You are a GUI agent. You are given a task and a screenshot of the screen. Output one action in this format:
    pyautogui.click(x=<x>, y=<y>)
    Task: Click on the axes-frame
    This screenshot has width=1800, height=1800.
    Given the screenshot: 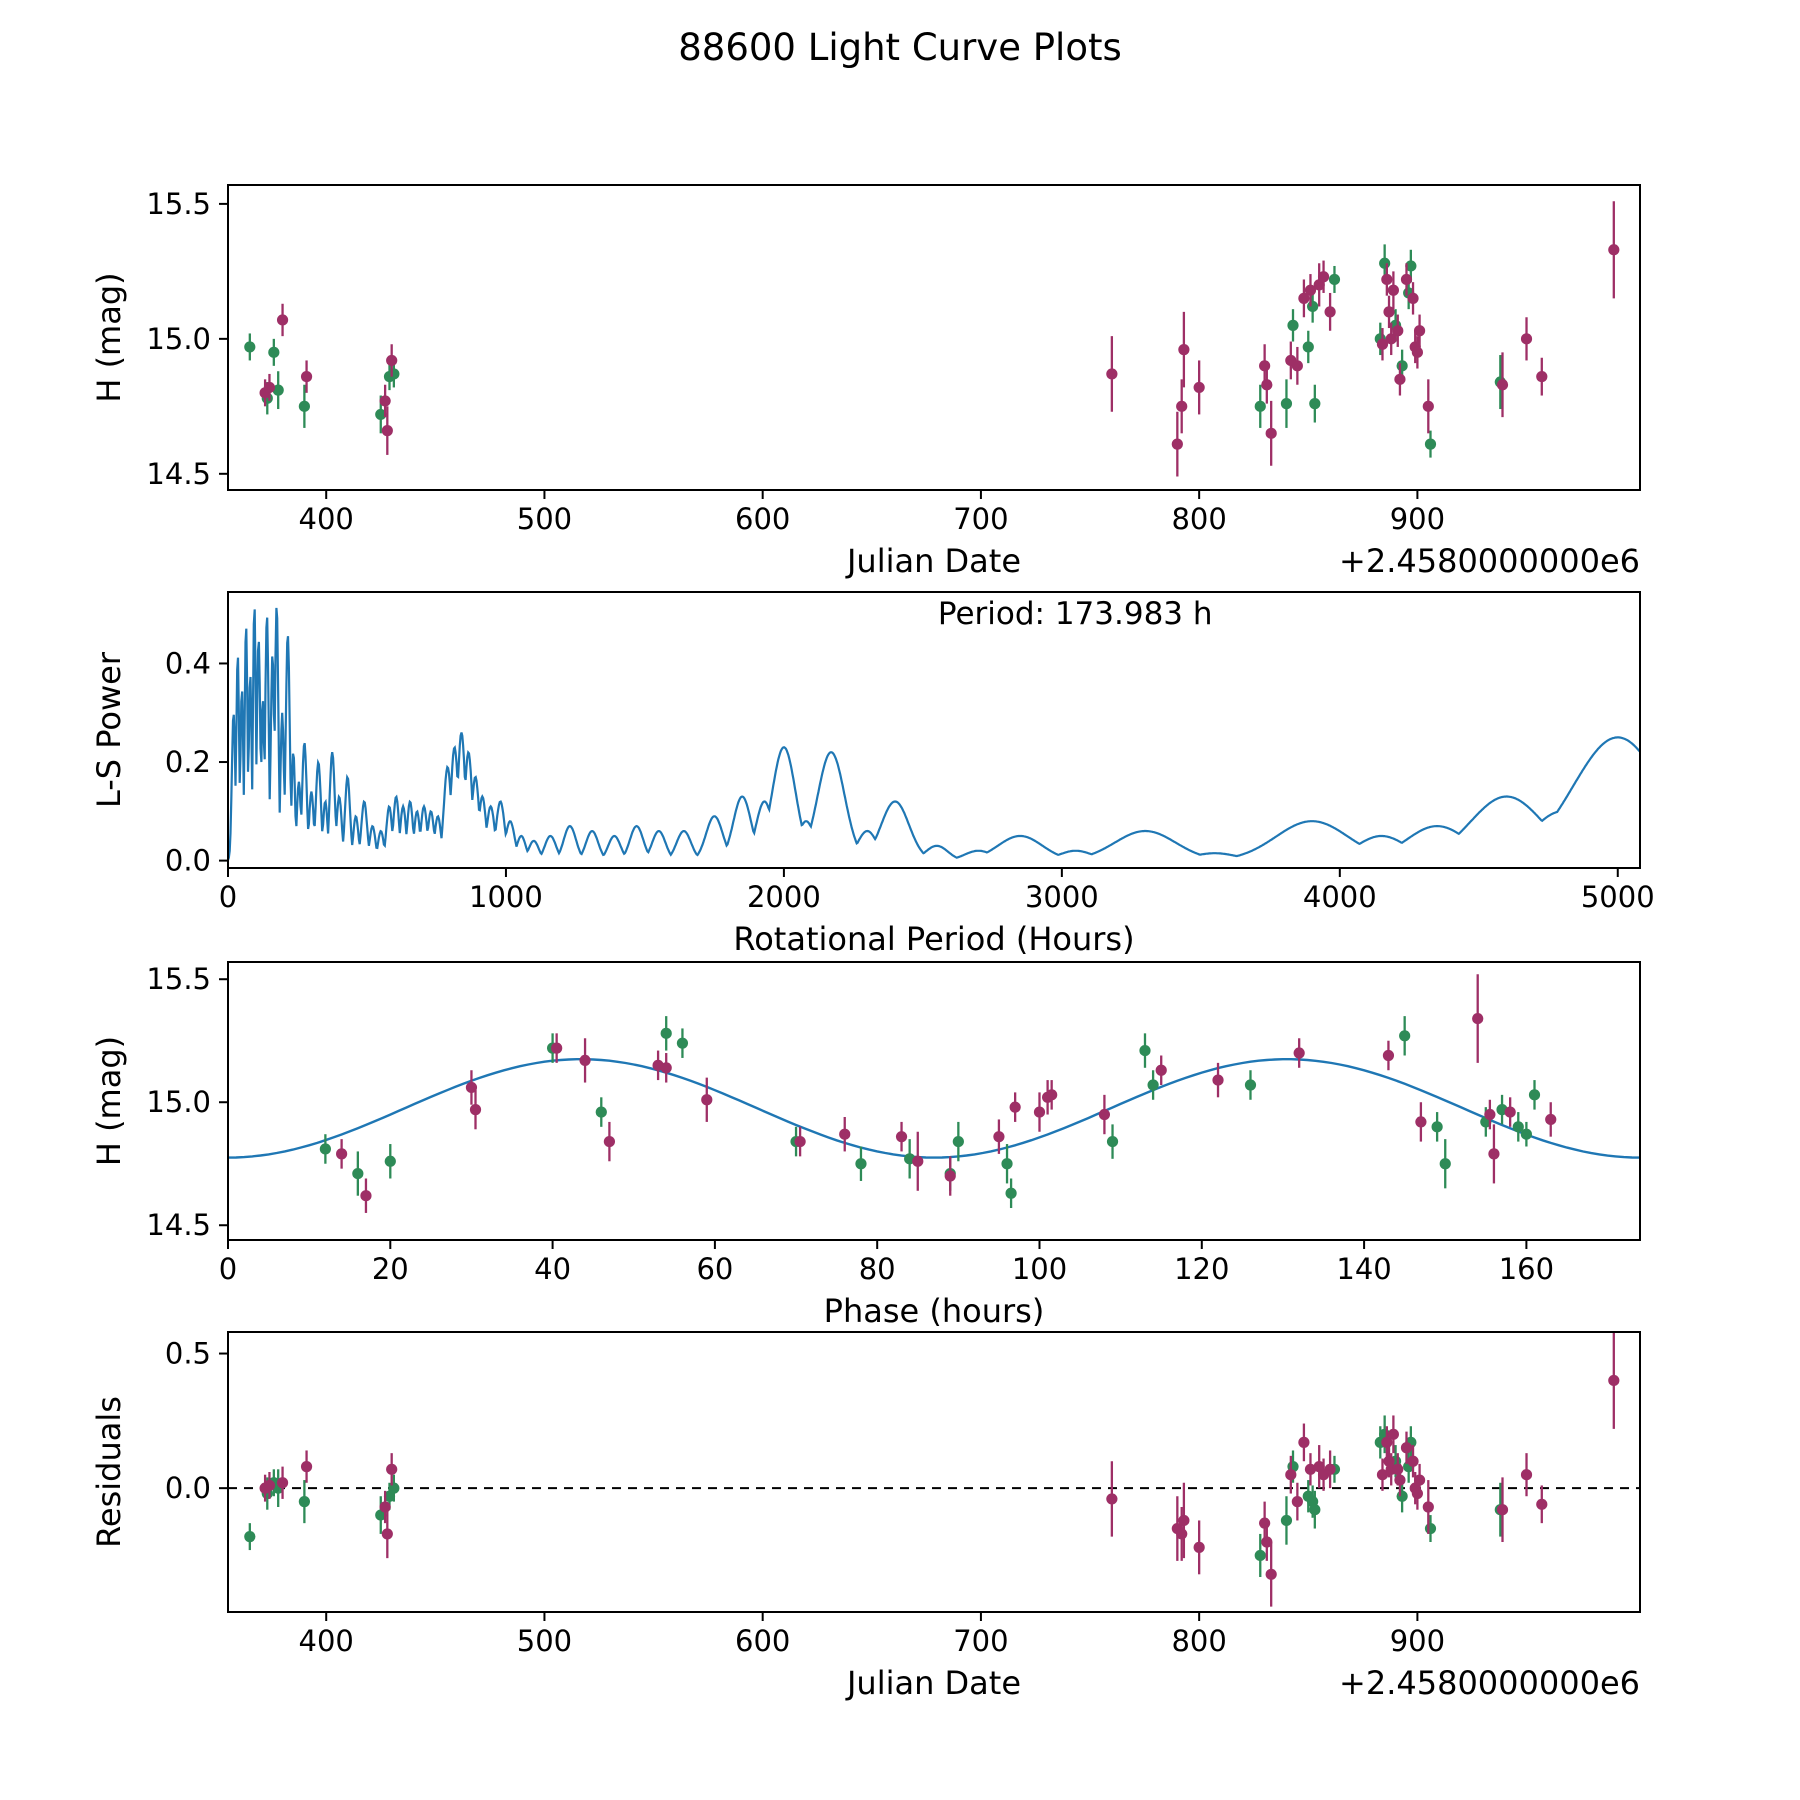 What is the action you would take?
    pyautogui.click(x=934, y=1101)
    